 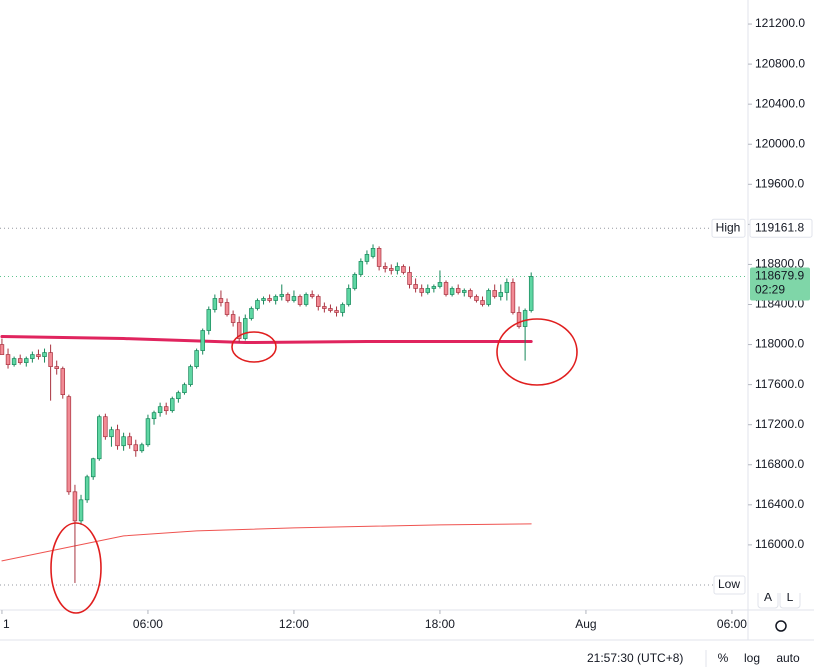 I want to click on auto-toggle: auto, so click(x=788, y=658).